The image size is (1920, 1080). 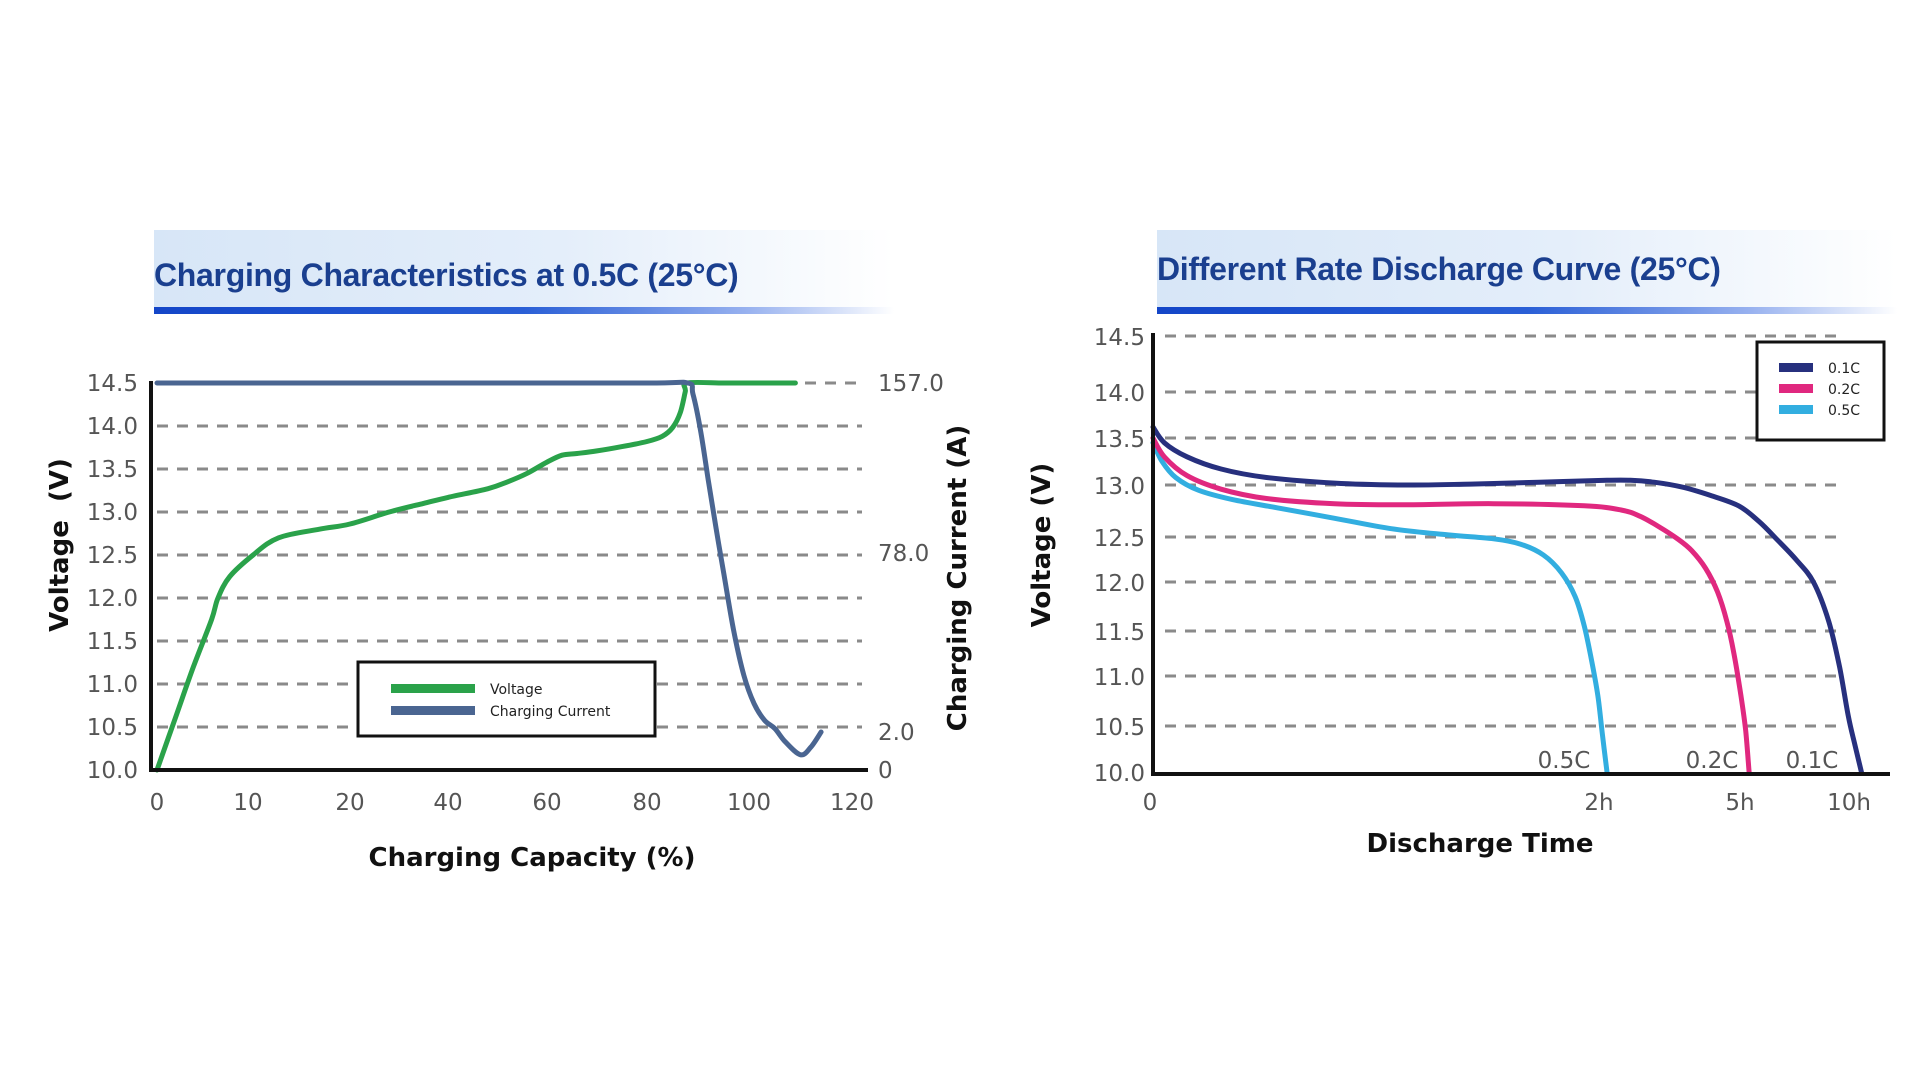 I want to click on charging-curves, so click(x=489, y=576).